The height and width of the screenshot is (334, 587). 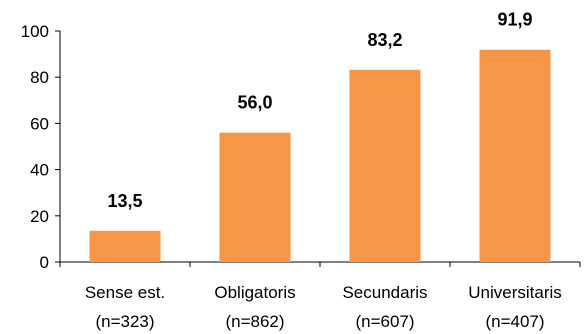 I want to click on category-label: Obligatoris, so click(x=254, y=292).